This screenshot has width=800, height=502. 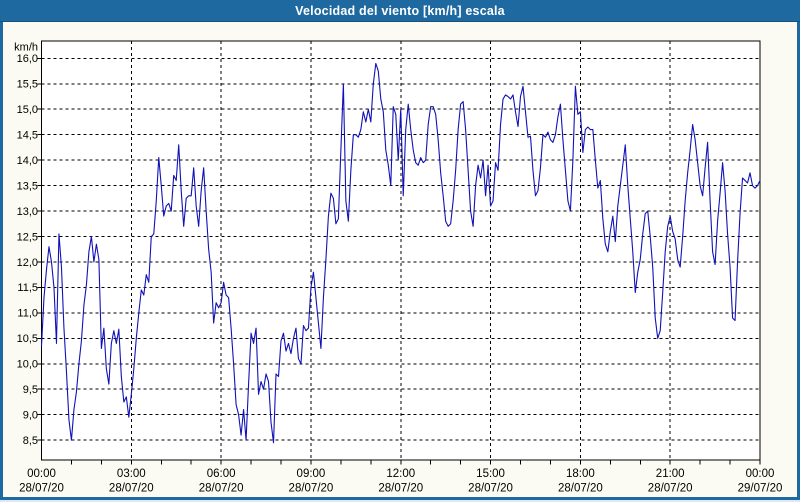 What do you see at coordinates (26, 47) in the screenshot?
I see `y-axis-unit-label: km/h` at bounding box center [26, 47].